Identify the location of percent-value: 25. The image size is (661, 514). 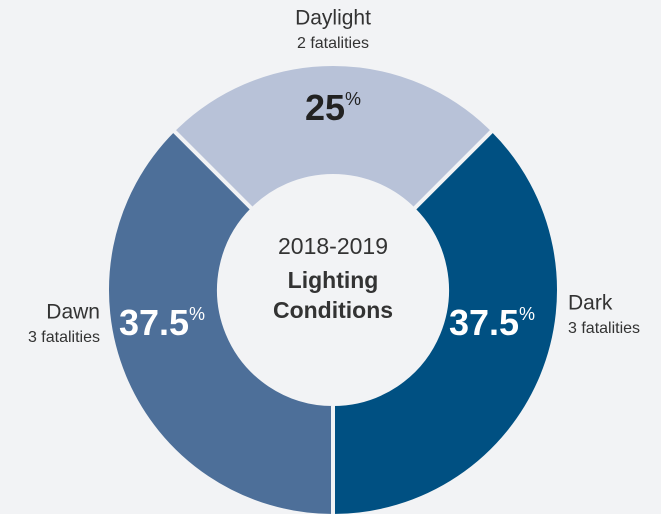
(325, 107).